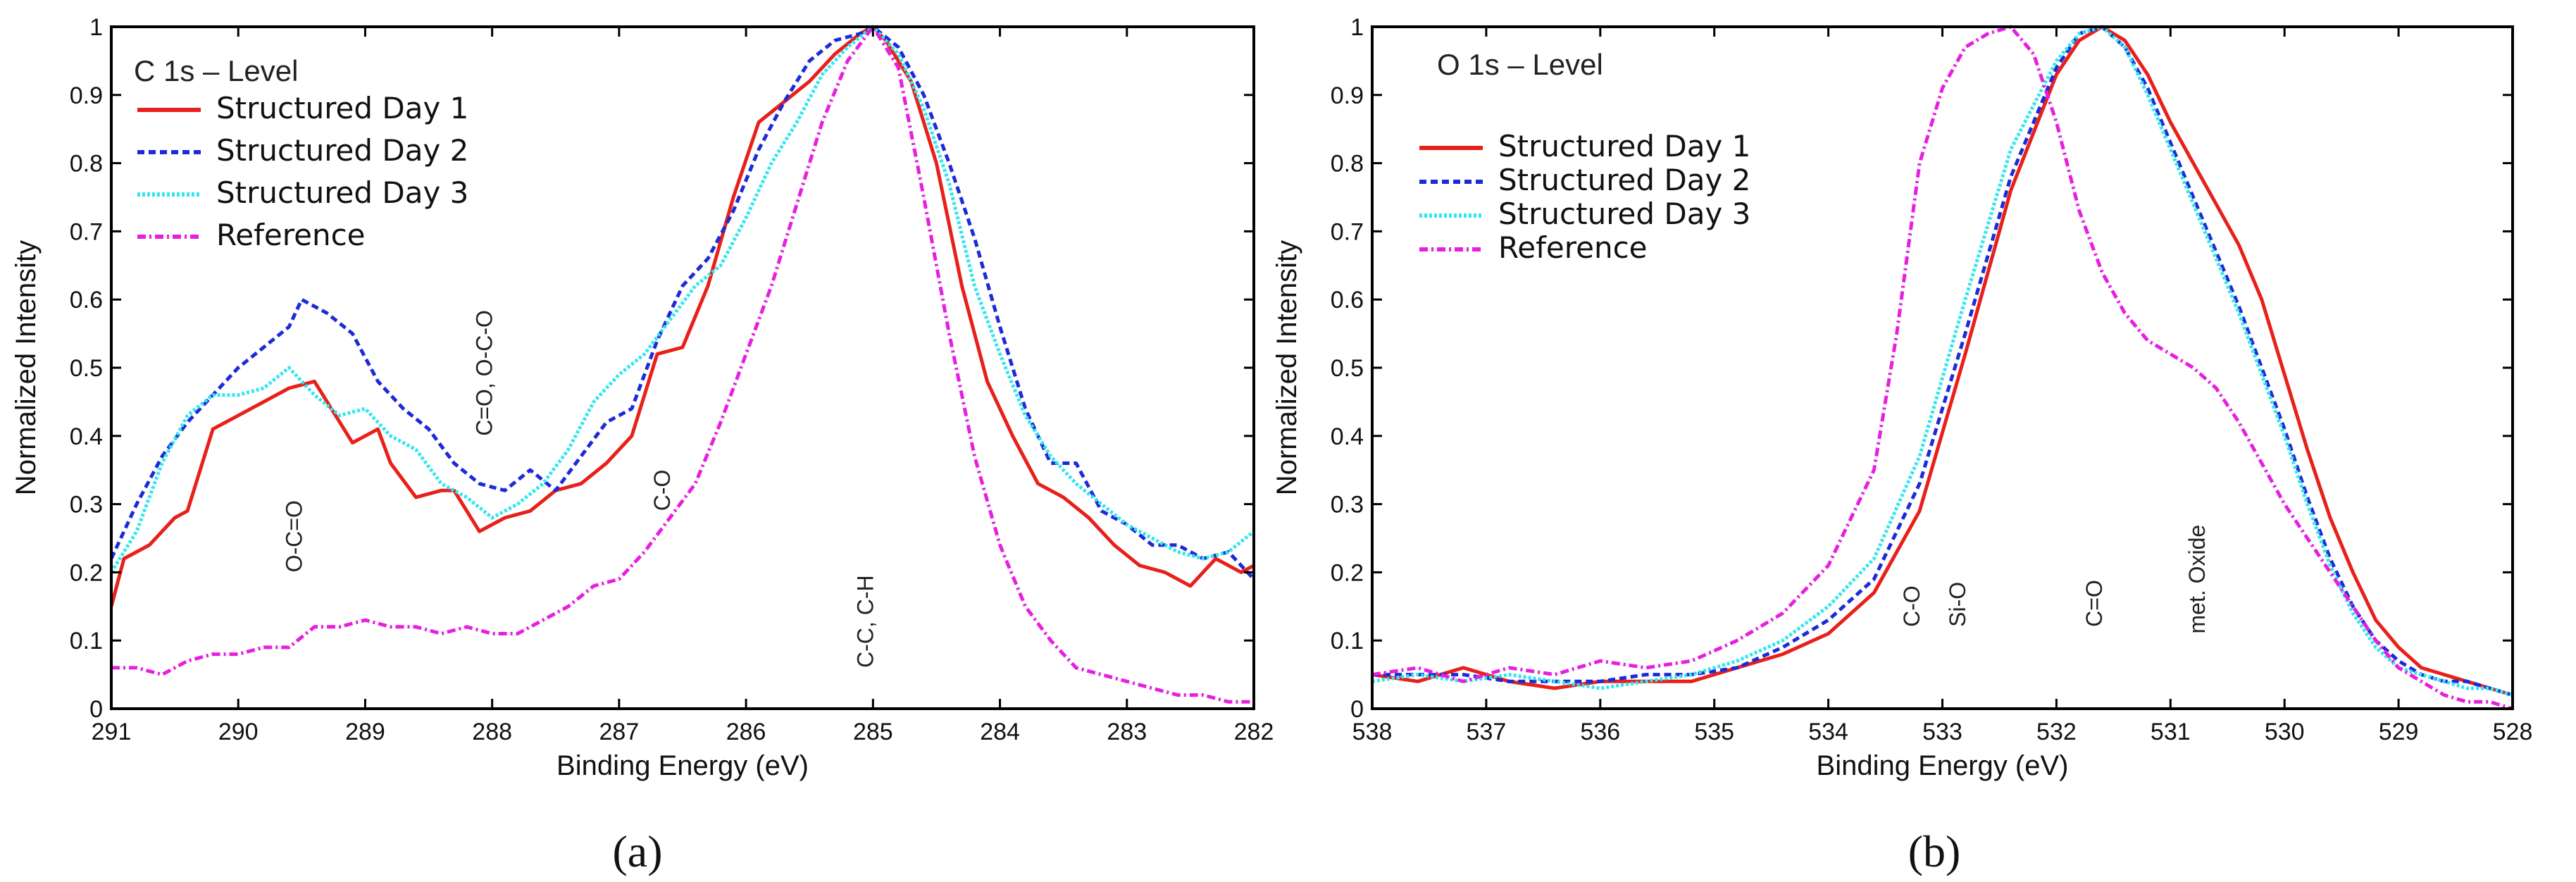 The width and height of the screenshot is (2576, 882). What do you see at coordinates (1828, 732) in the screenshot?
I see `x-tick-label: 534` at bounding box center [1828, 732].